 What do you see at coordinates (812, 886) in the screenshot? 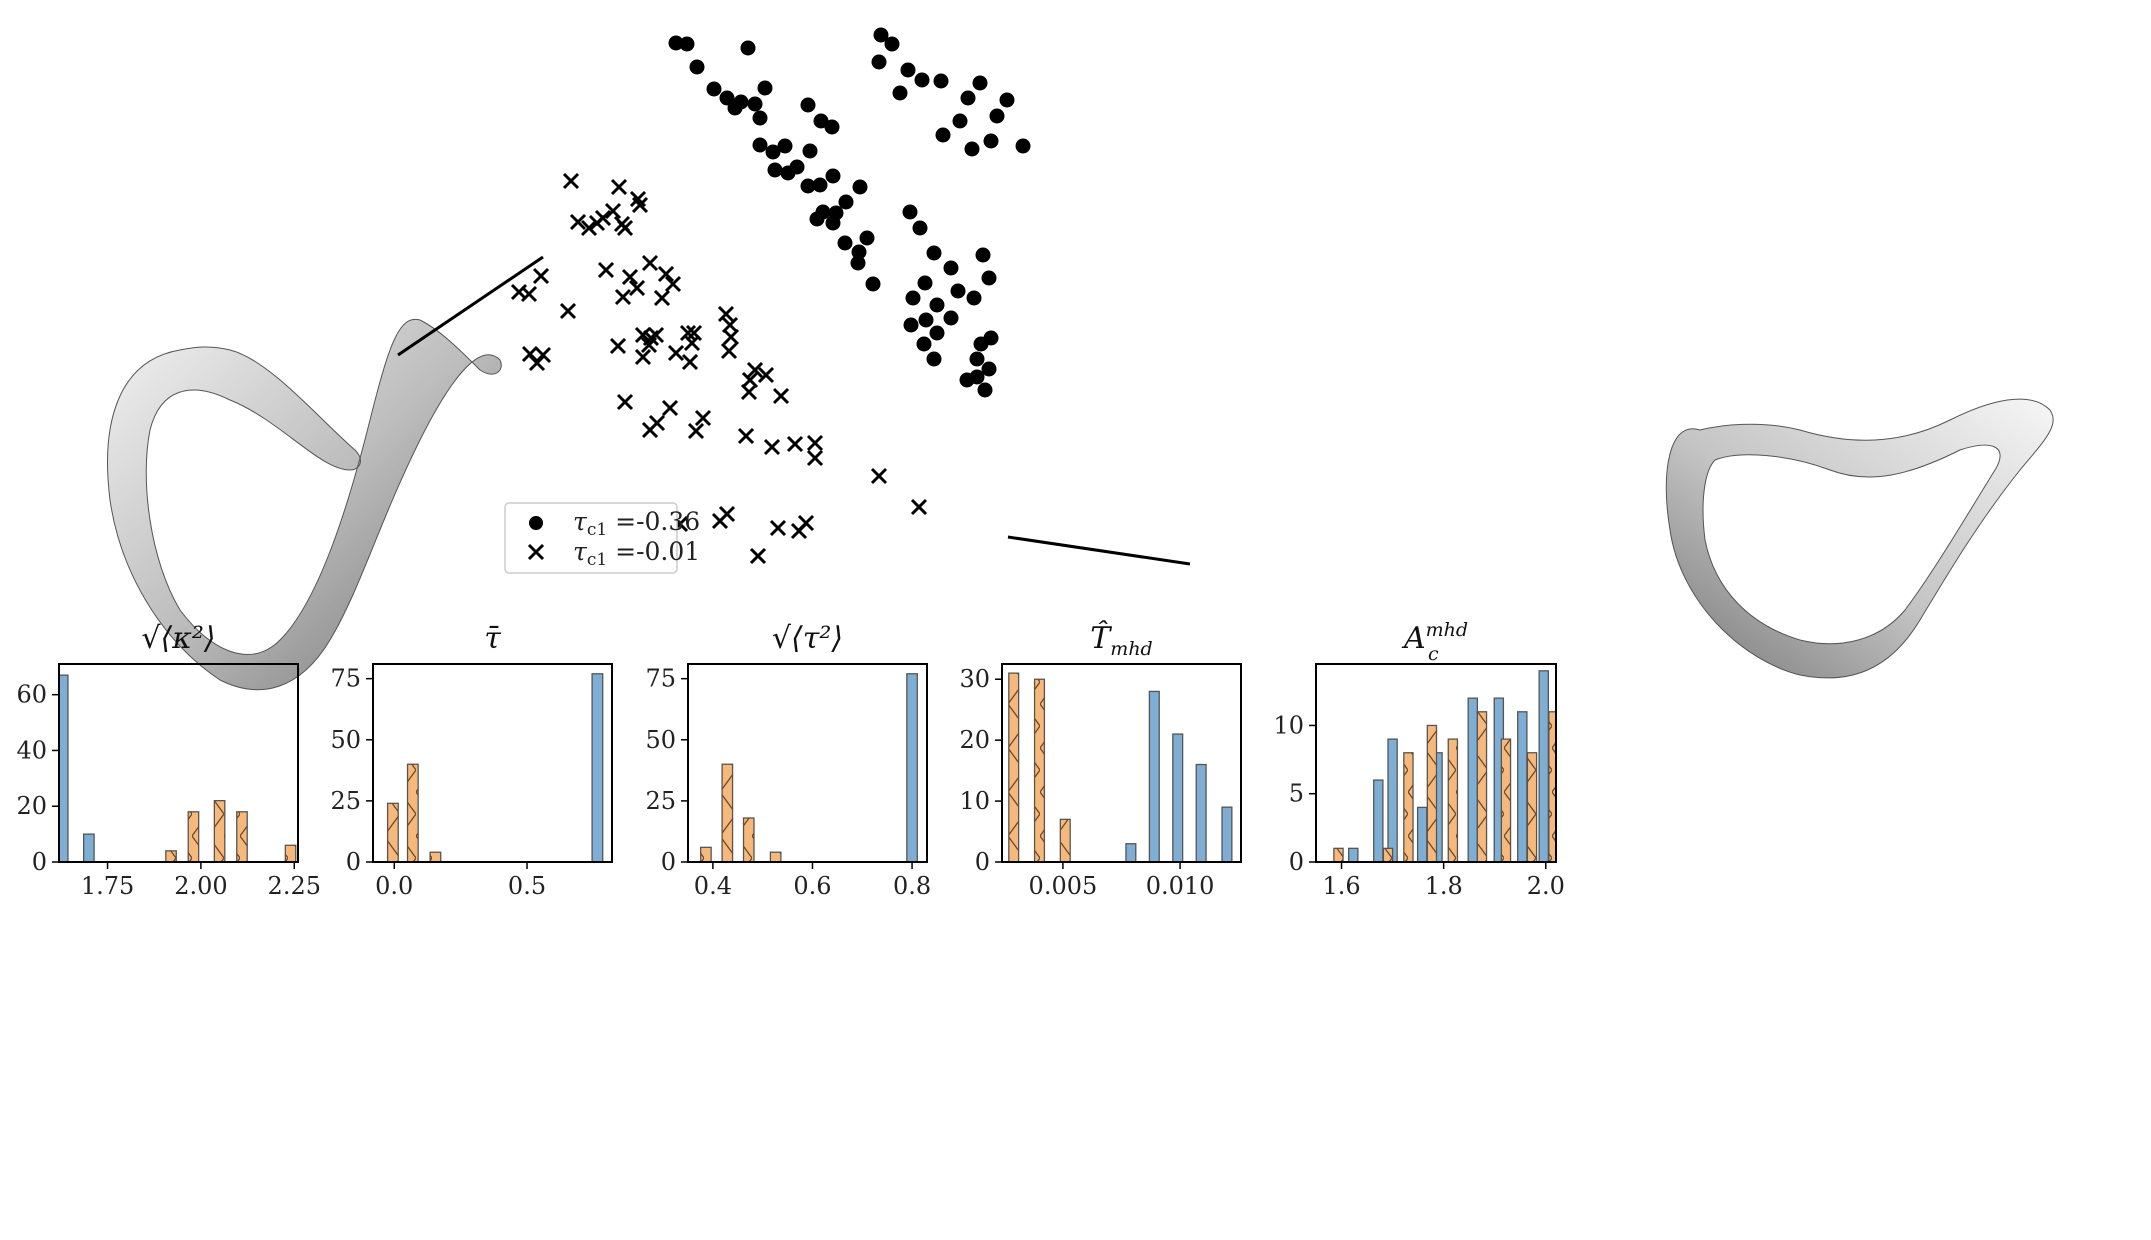
I see `x-tick-label: 0.6` at bounding box center [812, 886].